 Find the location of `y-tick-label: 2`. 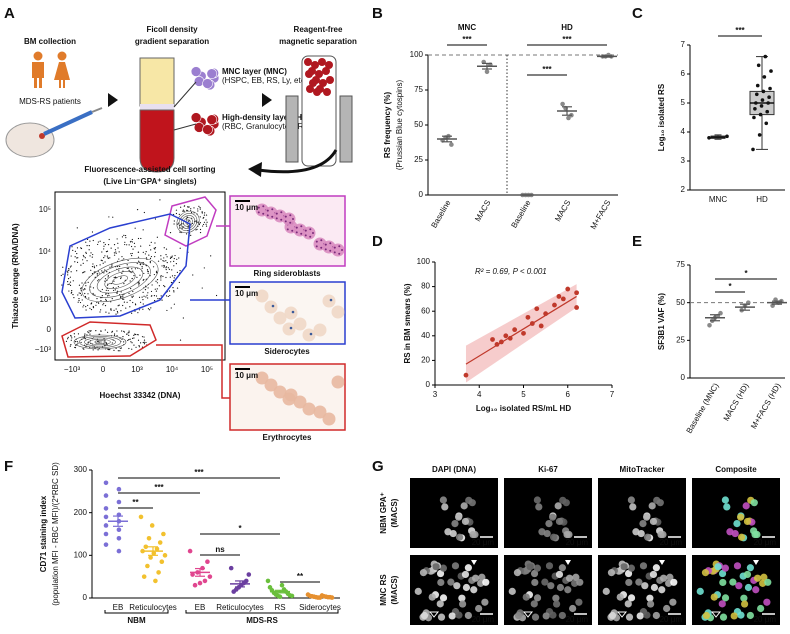

y-tick-label: 2 is located at coordinates (683, 189).